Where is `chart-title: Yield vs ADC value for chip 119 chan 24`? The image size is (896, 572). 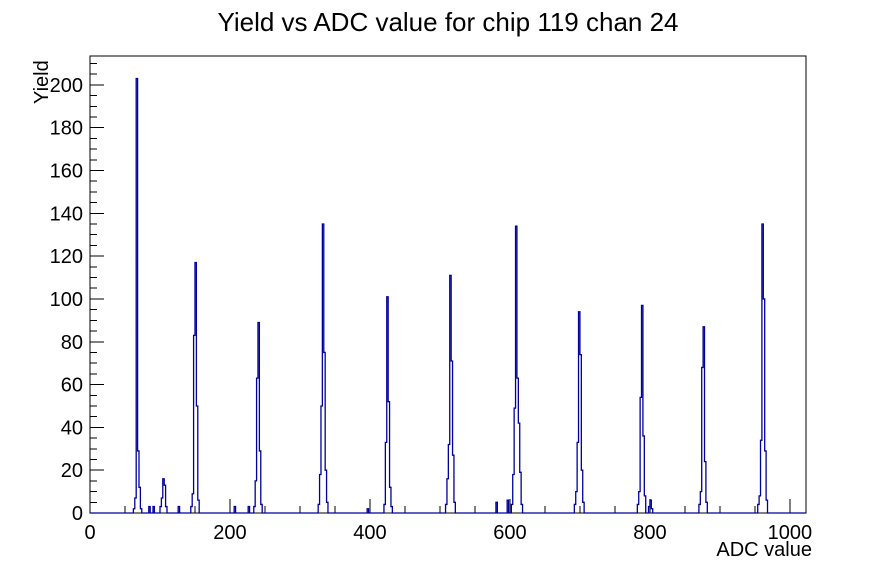 chart-title: Yield vs ADC value for chip 119 chan 24 is located at coordinates (447, 22).